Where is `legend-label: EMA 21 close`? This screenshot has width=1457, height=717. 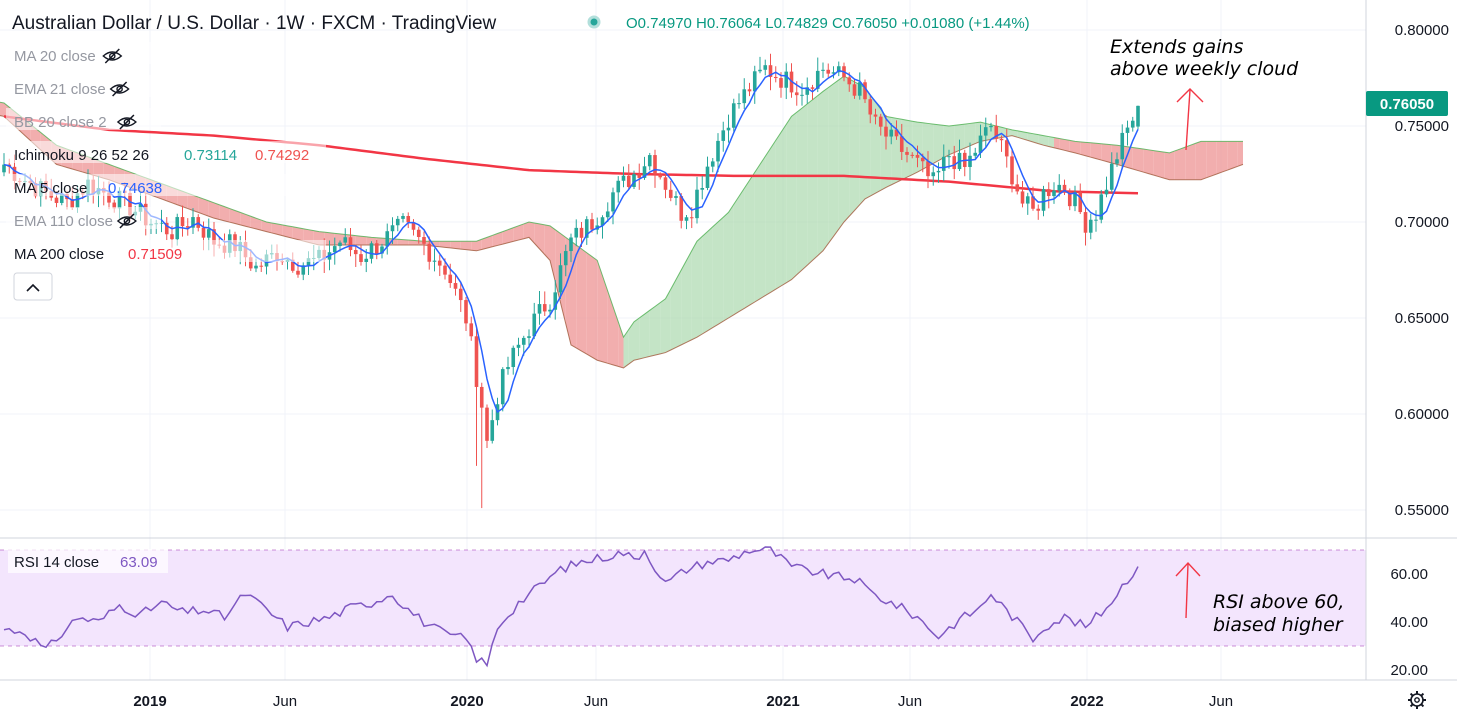
legend-label: EMA 21 close is located at coordinates (60, 89).